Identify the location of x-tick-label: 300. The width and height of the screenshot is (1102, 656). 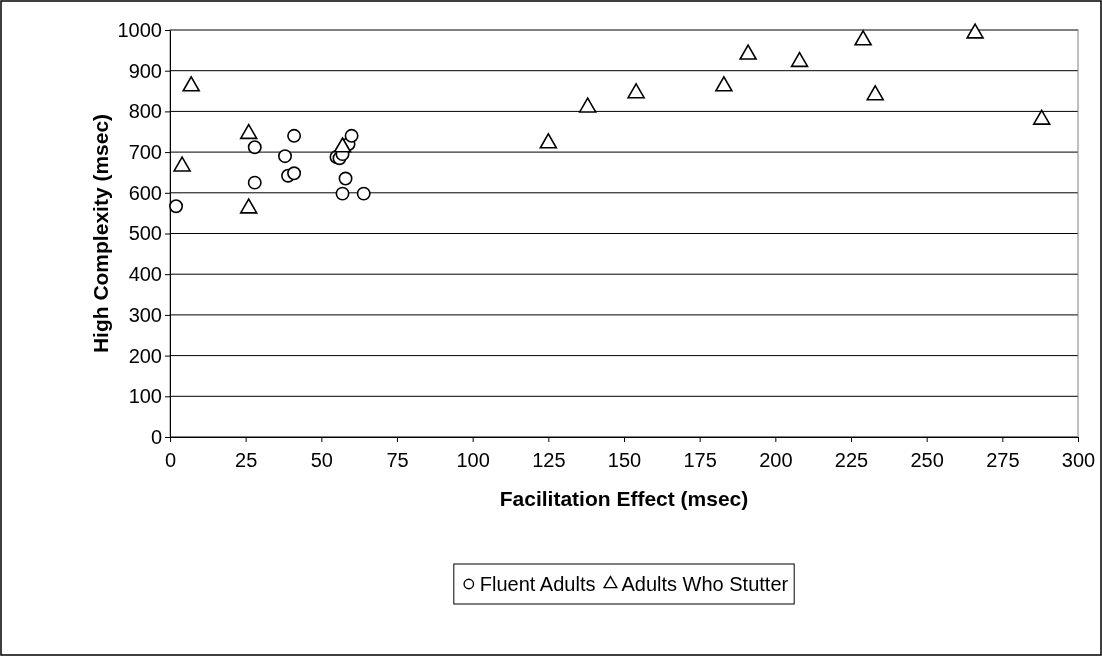
(1078, 460).